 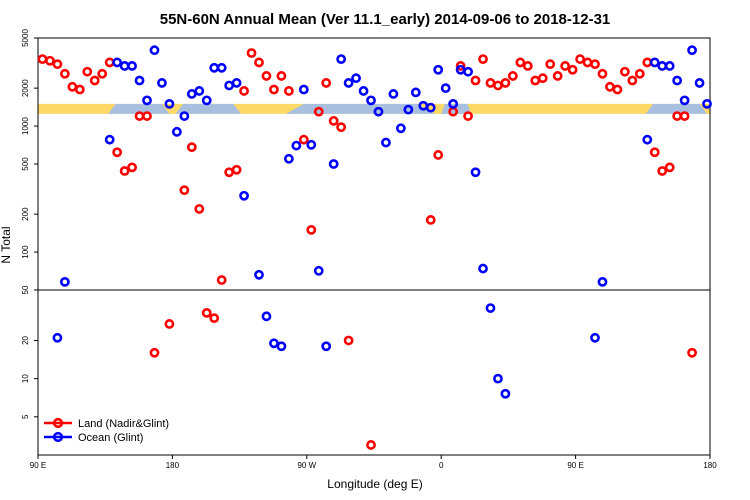 What do you see at coordinates (710, 465) in the screenshot?
I see `x-tick-label: 180` at bounding box center [710, 465].